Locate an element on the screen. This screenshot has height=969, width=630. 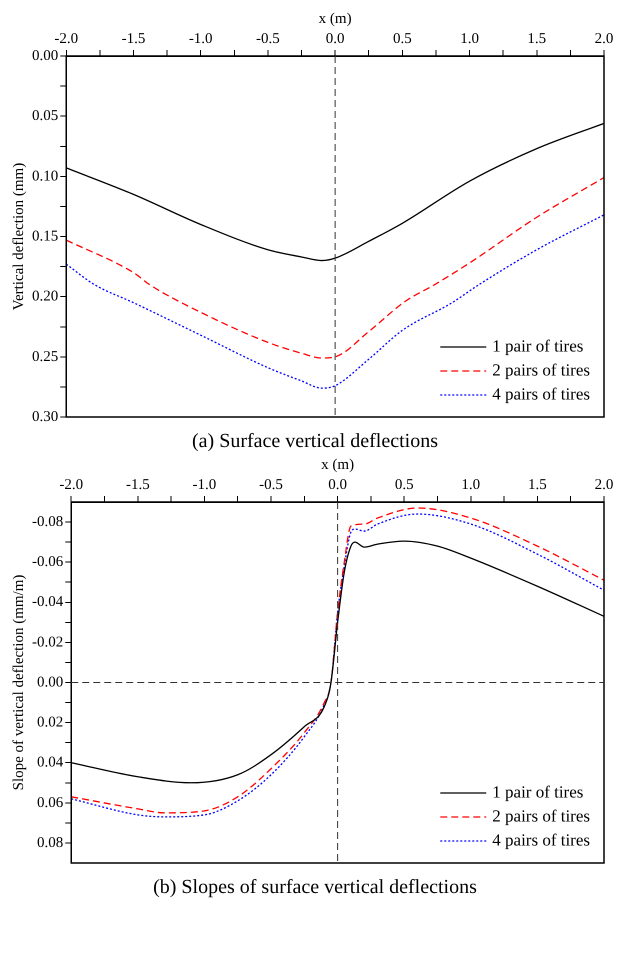
y-tick-label: -0.04 is located at coordinates (48, 602).